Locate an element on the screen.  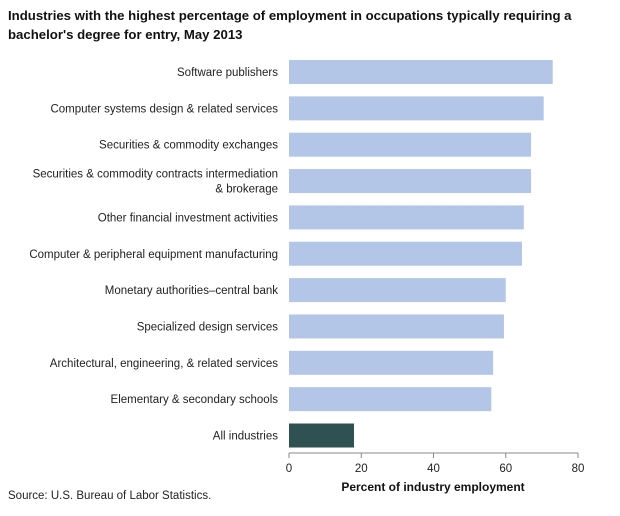
x-ticks: 0 20 40 60 80 is located at coordinates (435, 464).